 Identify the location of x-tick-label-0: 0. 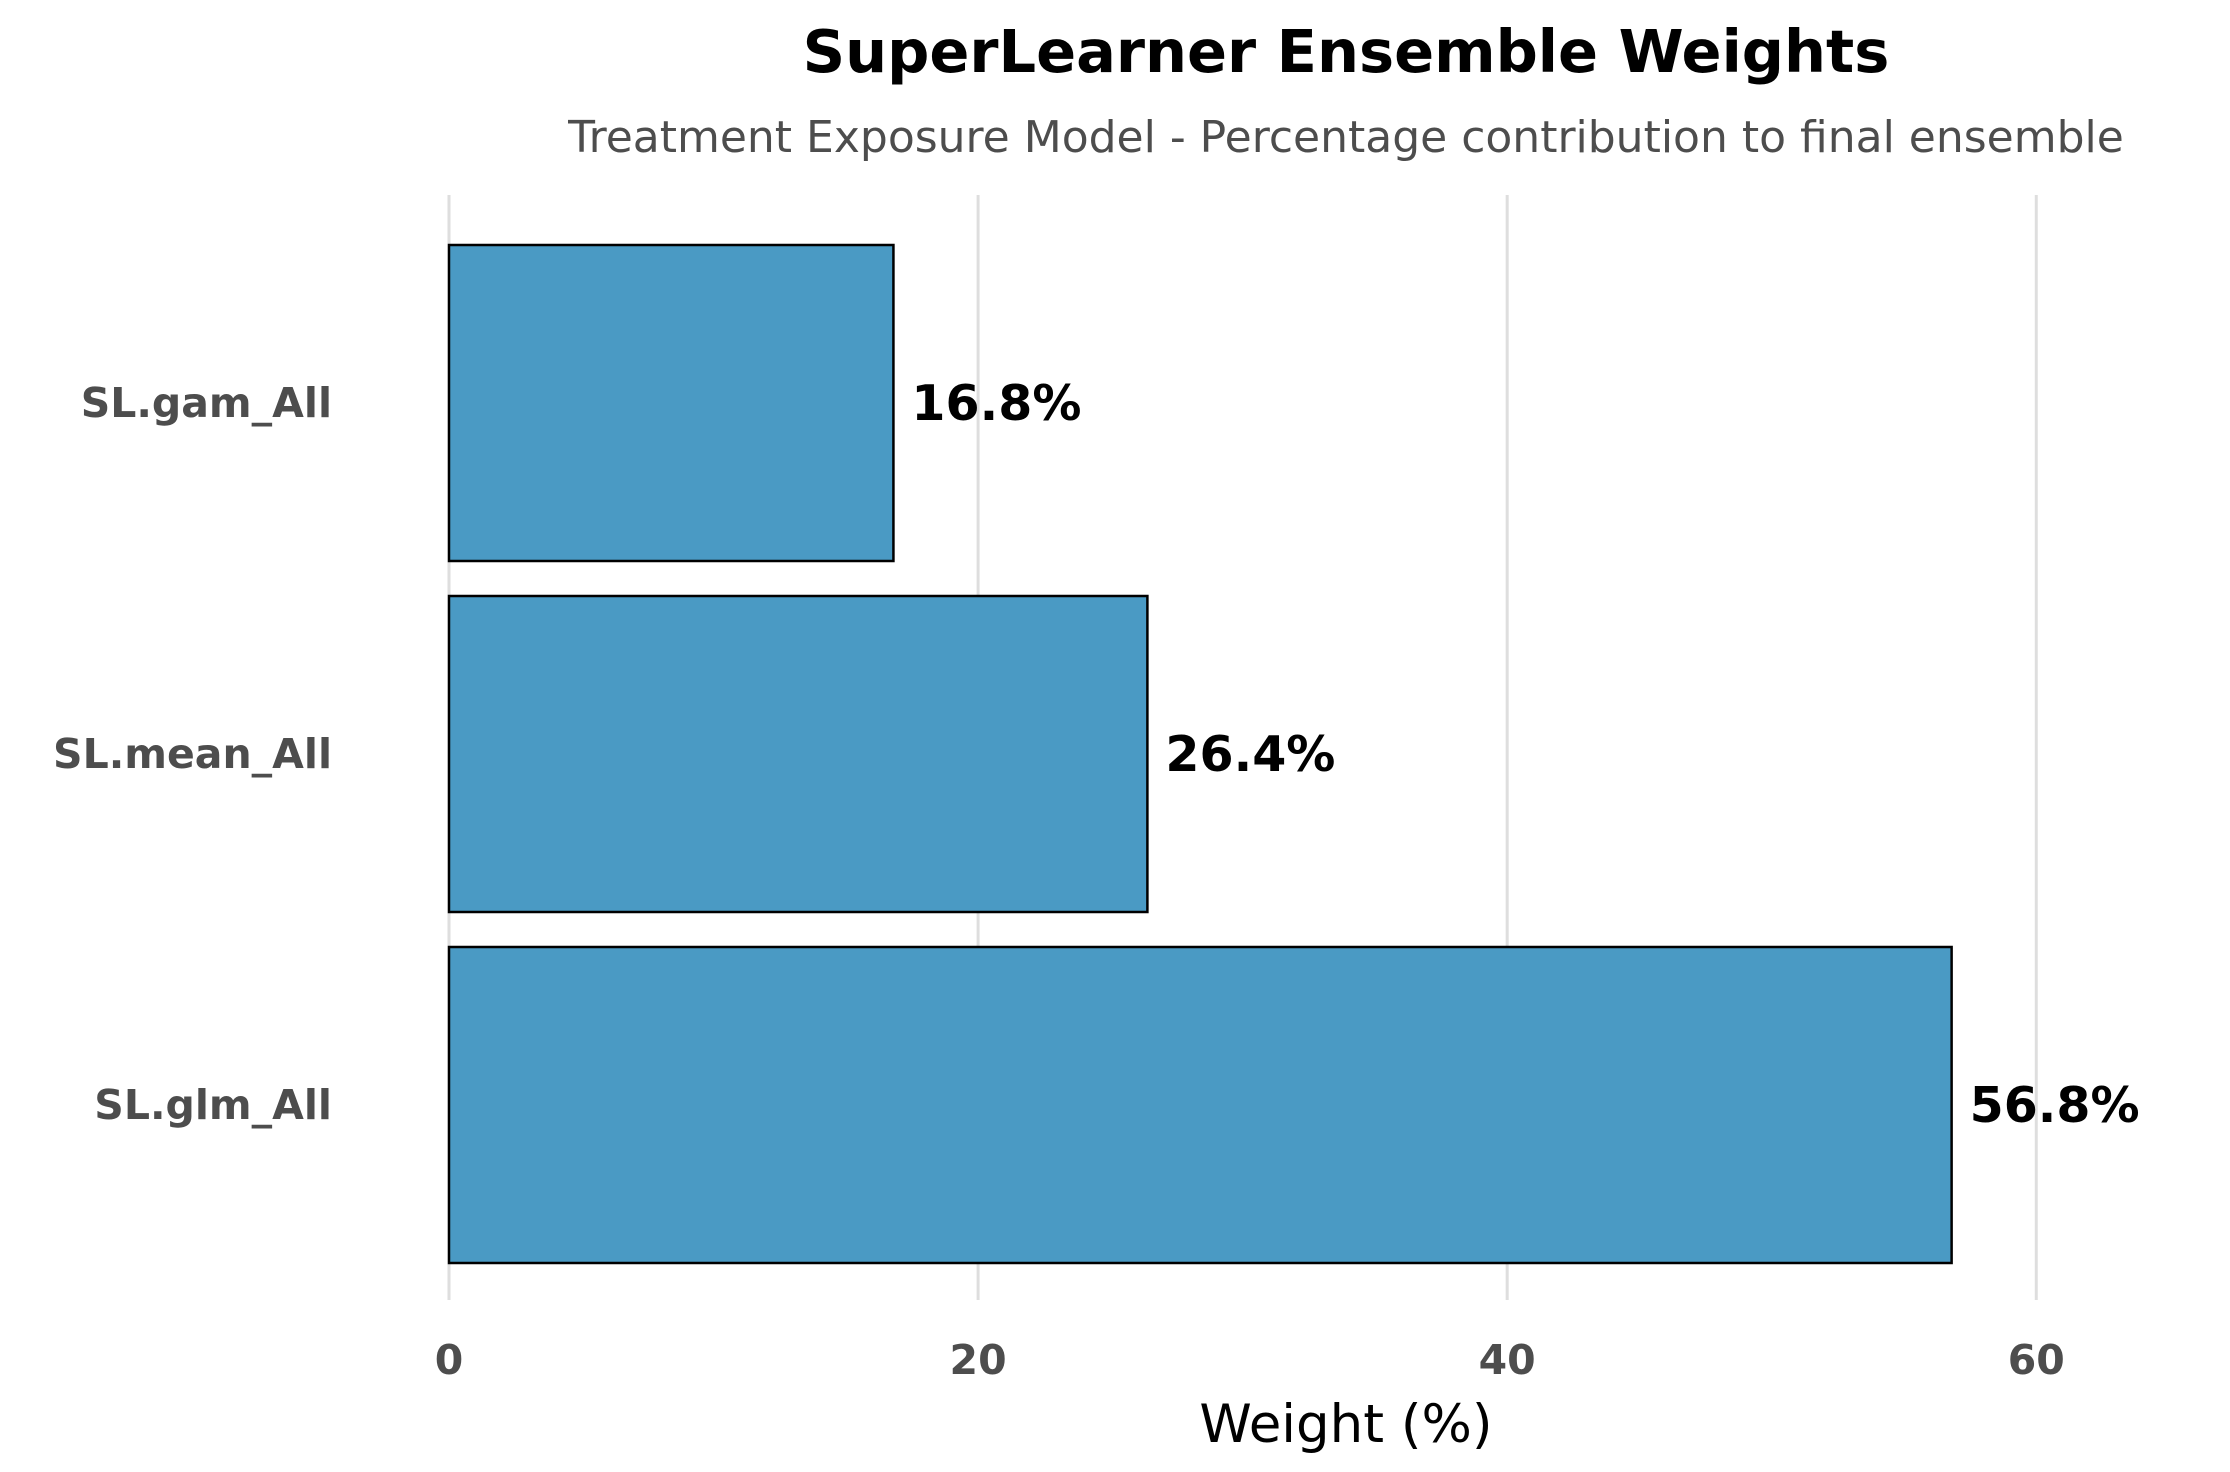
(449, 1360).